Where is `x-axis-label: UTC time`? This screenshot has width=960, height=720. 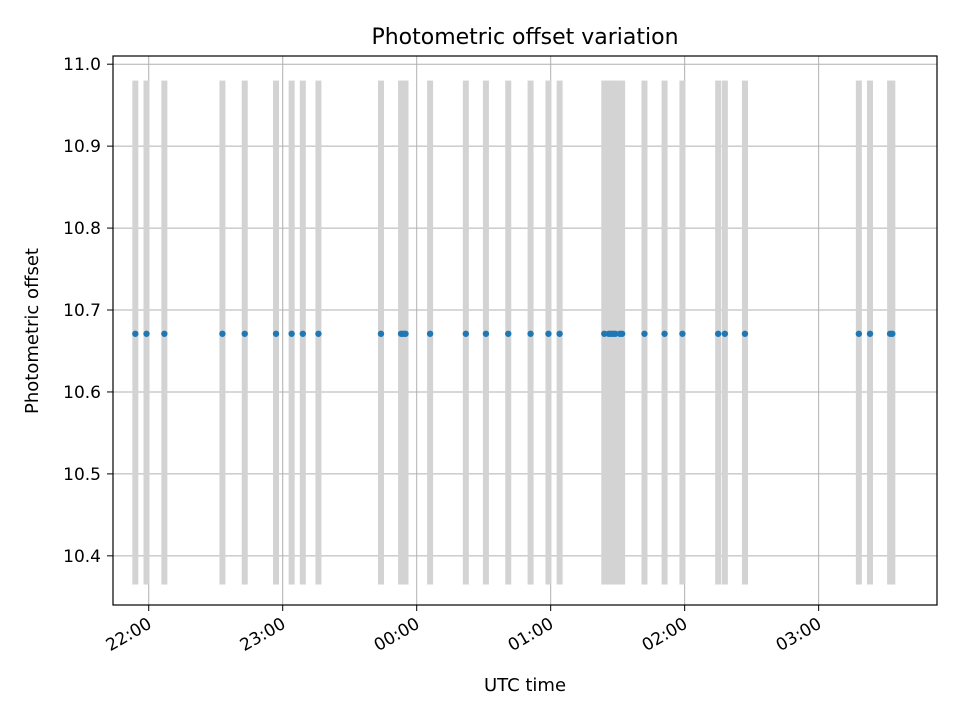
x-axis-label: UTC time is located at coordinates (525, 685).